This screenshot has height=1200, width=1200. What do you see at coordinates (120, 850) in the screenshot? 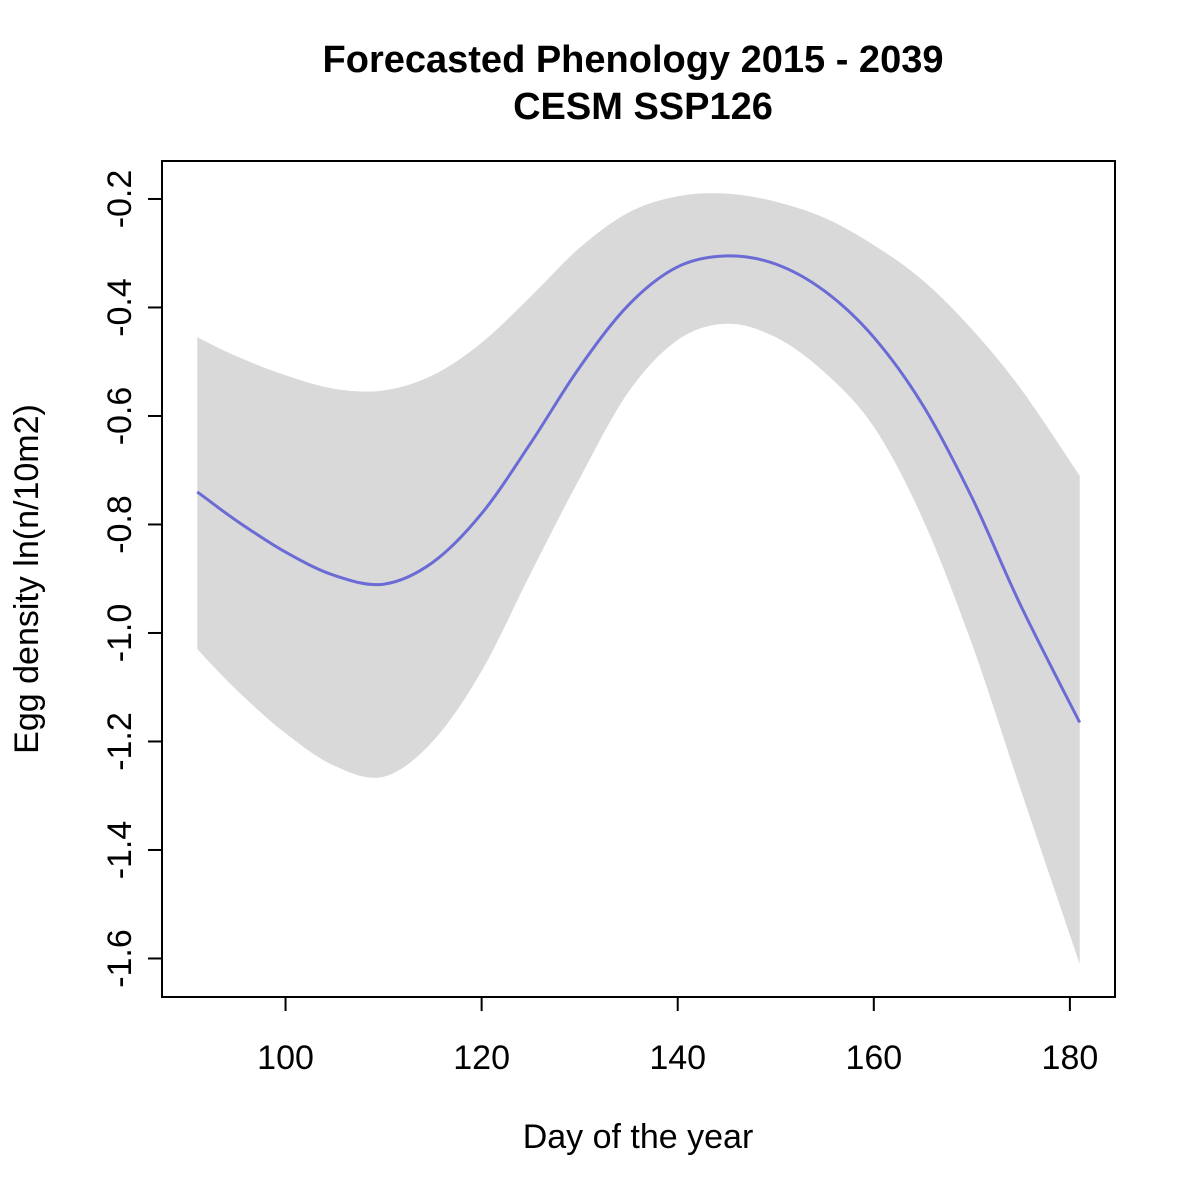
I see `y-tick-label: -1.4` at bounding box center [120, 850].